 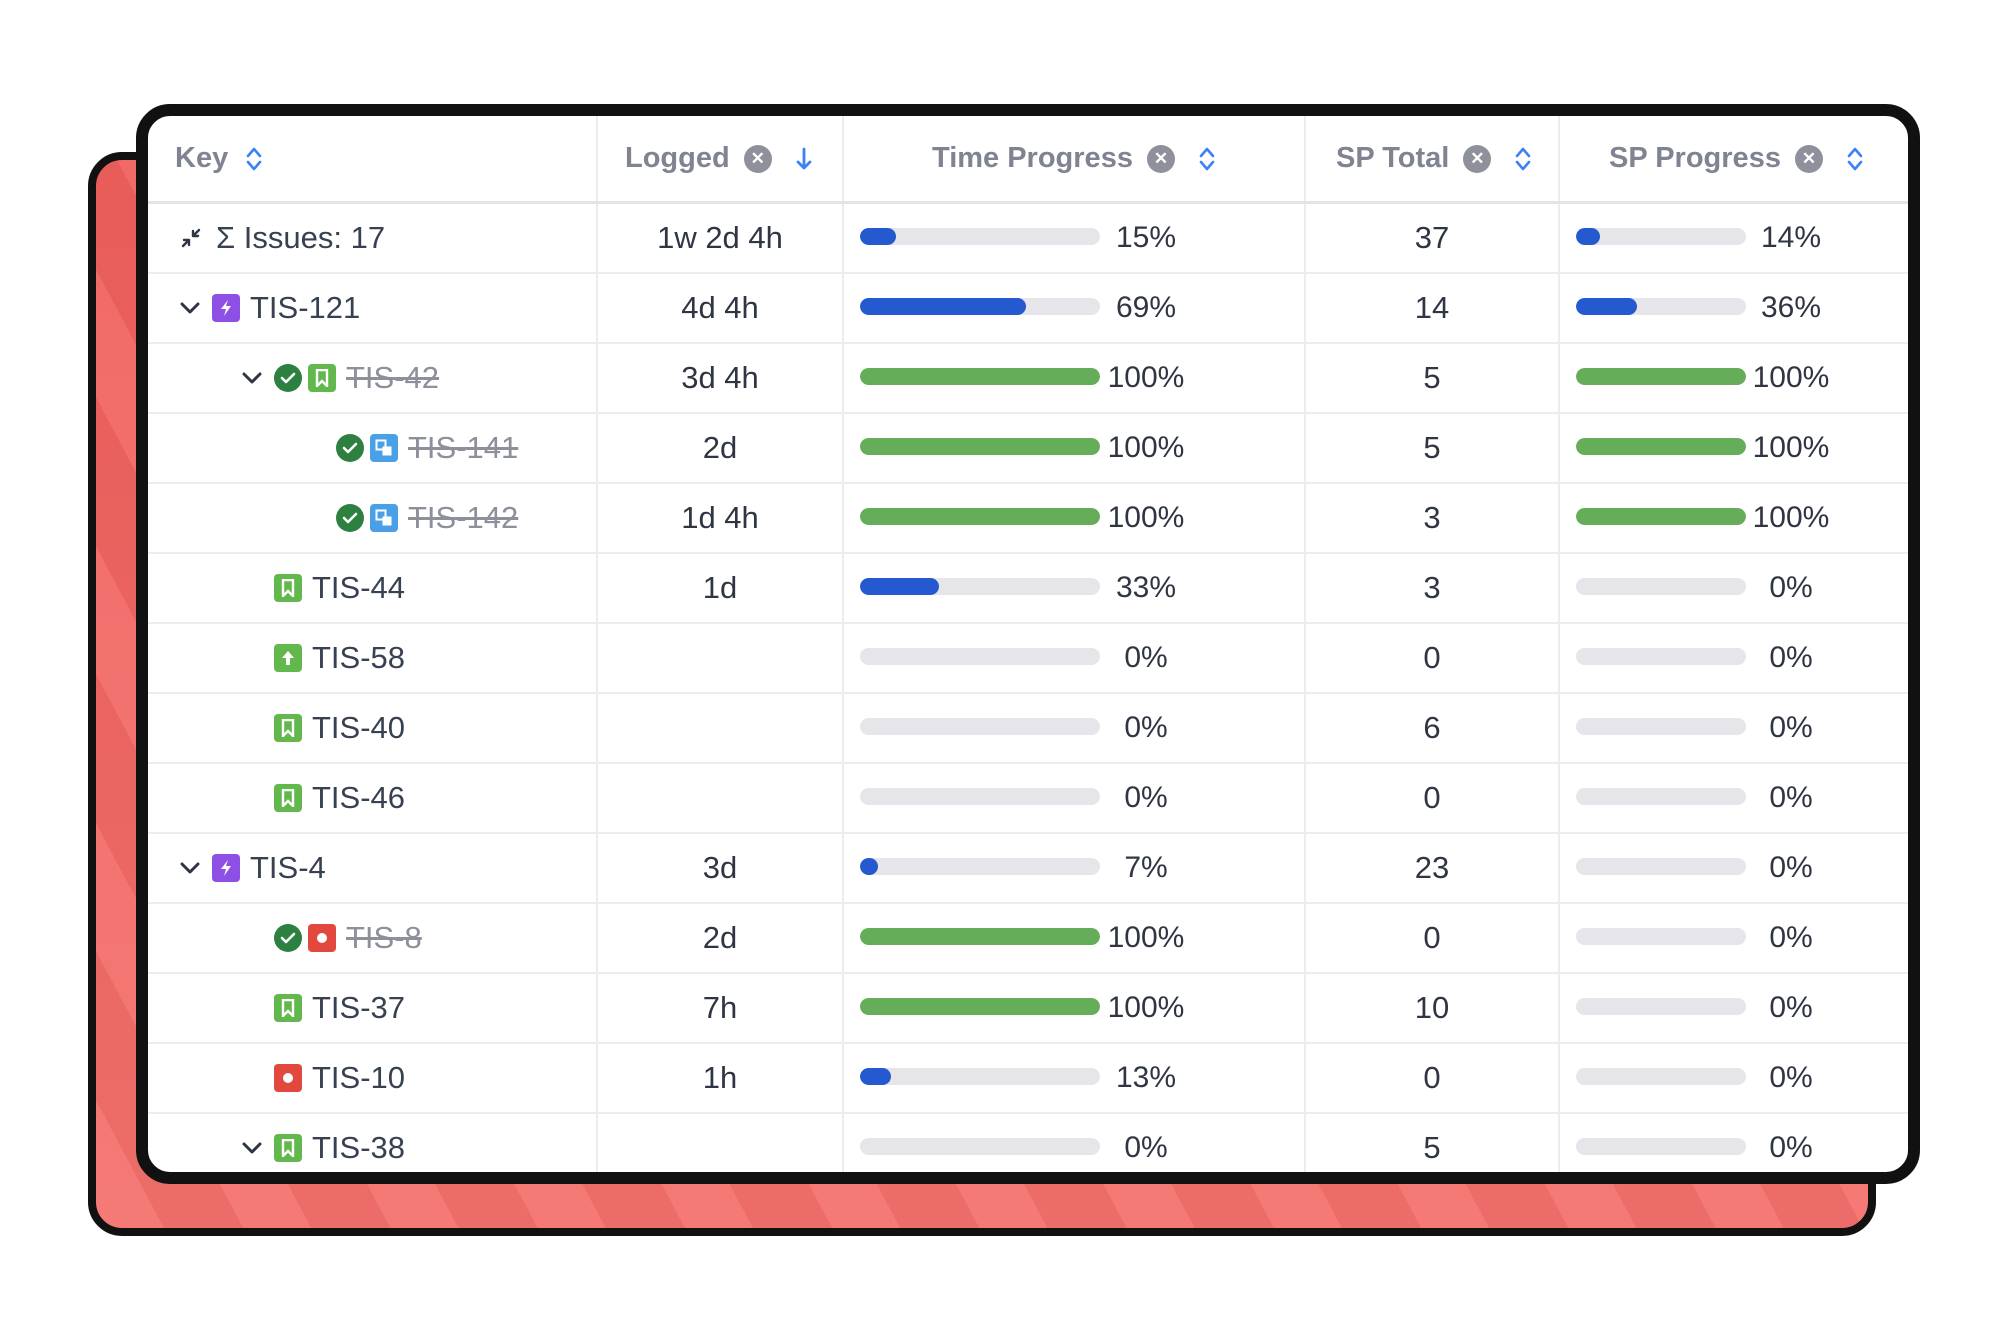 What do you see at coordinates (359, 1077) in the screenshot?
I see `issue-key-link: TIS-10` at bounding box center [359, 1077].